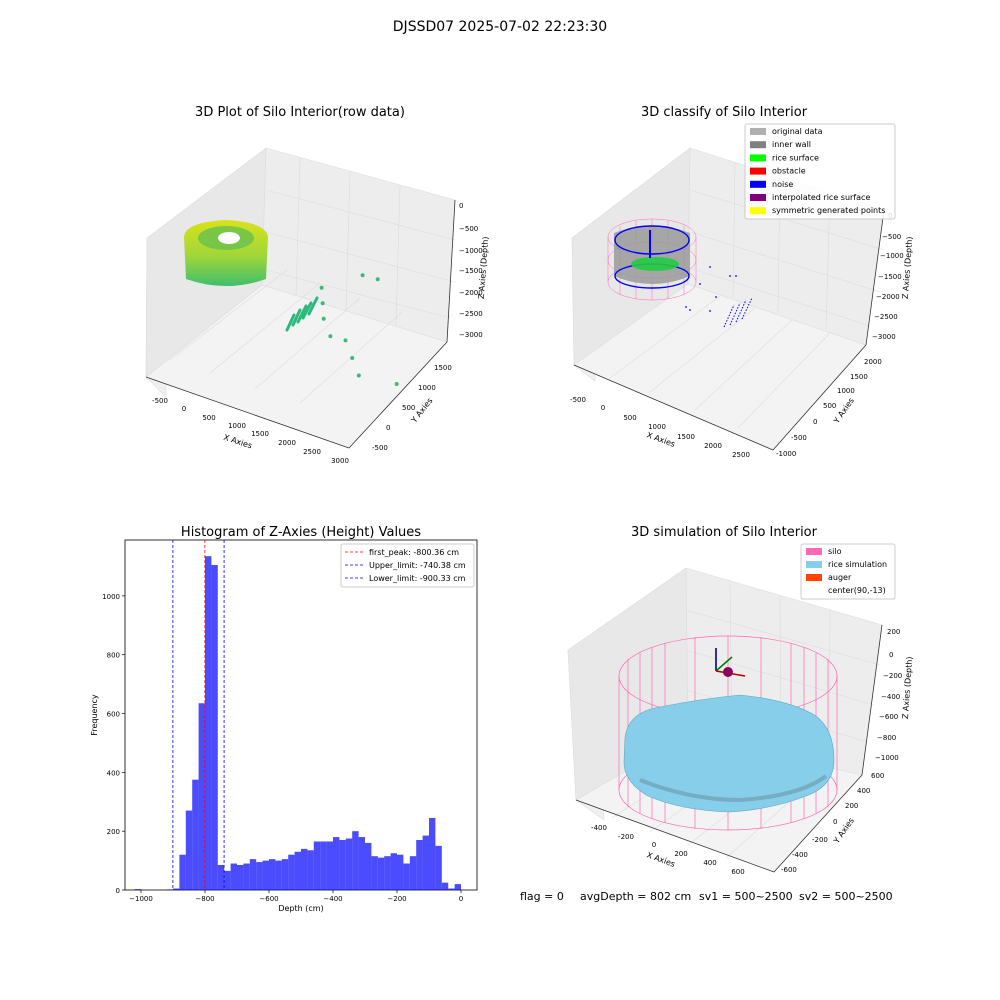  What do you see at coordinates (471, 293) in the screenshot?
I see `raw-3d-ztick: −2000` at bounding box center [471, 293].